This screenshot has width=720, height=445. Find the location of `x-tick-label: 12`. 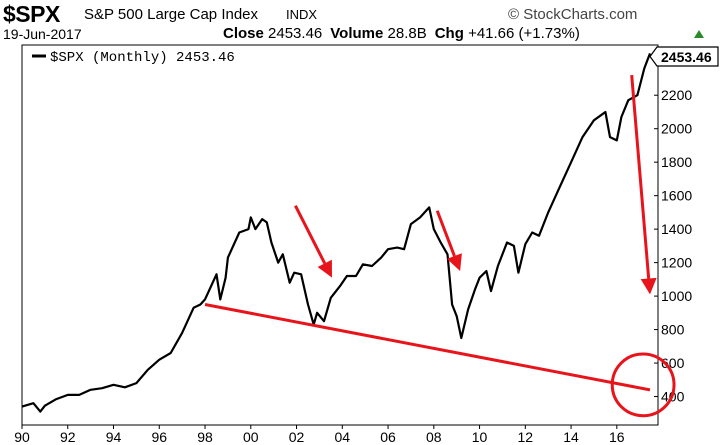

x-tick-label: 12 is located at coordinates (526, 437).